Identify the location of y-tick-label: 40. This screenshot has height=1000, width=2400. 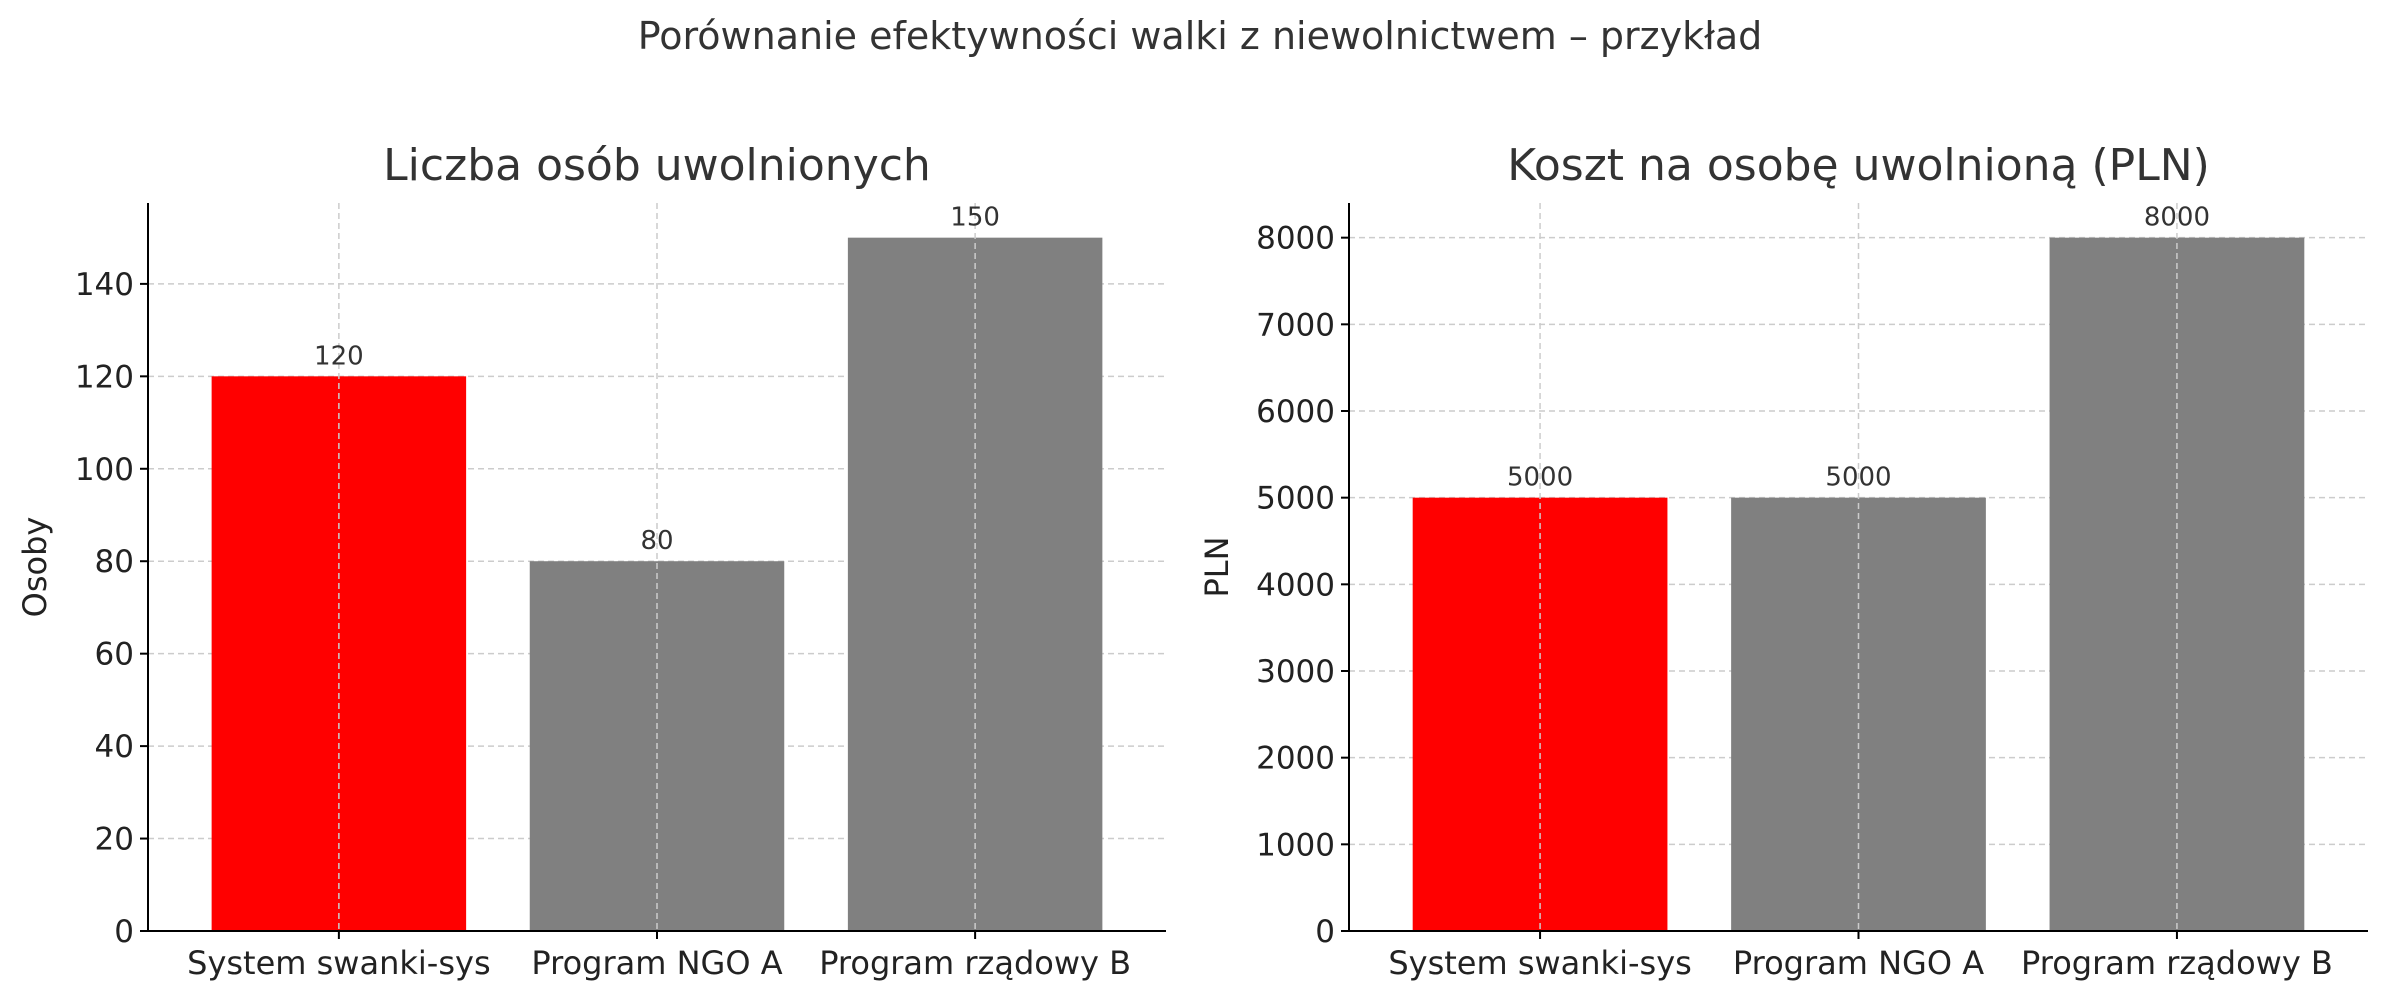
(114, 747).